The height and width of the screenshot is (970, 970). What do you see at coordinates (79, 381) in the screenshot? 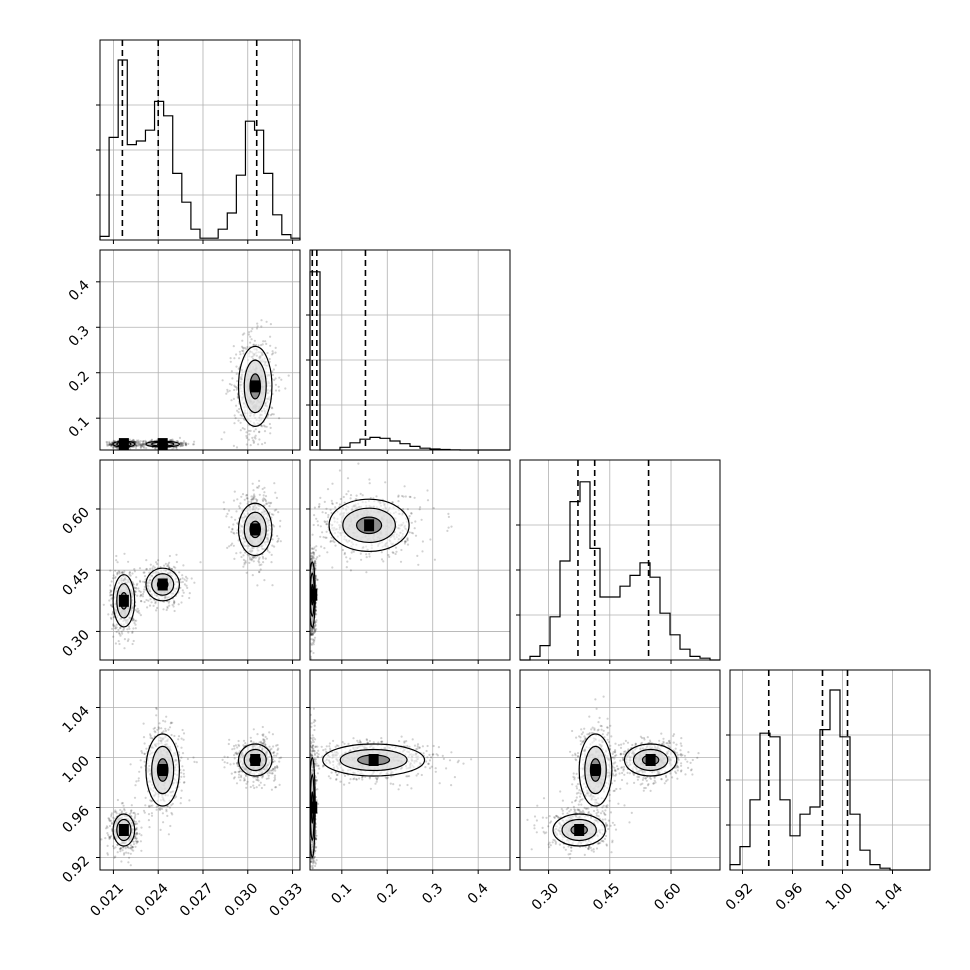
I see `y-tick-label: 0.2` at bounding box center [79, 381].